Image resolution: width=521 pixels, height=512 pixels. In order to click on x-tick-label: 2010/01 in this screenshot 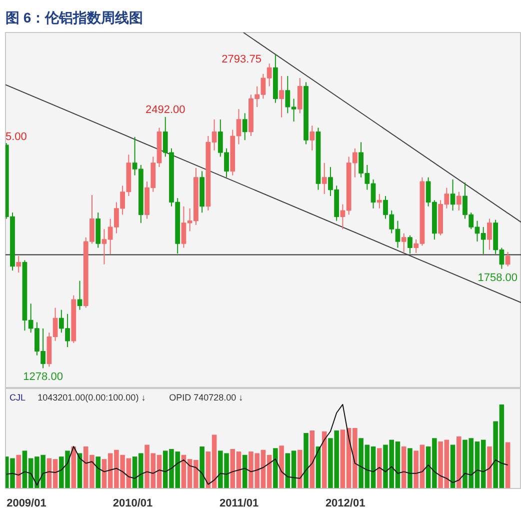, I will do `click(132, 504)`.